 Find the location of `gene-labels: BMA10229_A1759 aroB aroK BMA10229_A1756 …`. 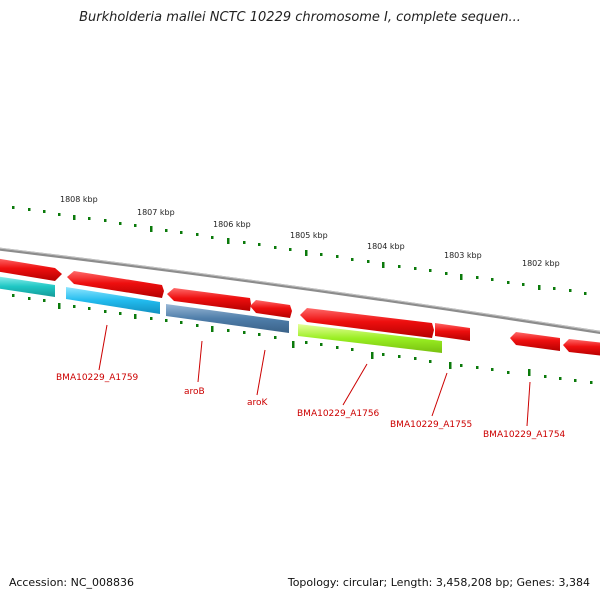

gene-labels: BMA10229_A1759 aroB aroK BMA10229_A1756 … is located at coordinates (311, 406).